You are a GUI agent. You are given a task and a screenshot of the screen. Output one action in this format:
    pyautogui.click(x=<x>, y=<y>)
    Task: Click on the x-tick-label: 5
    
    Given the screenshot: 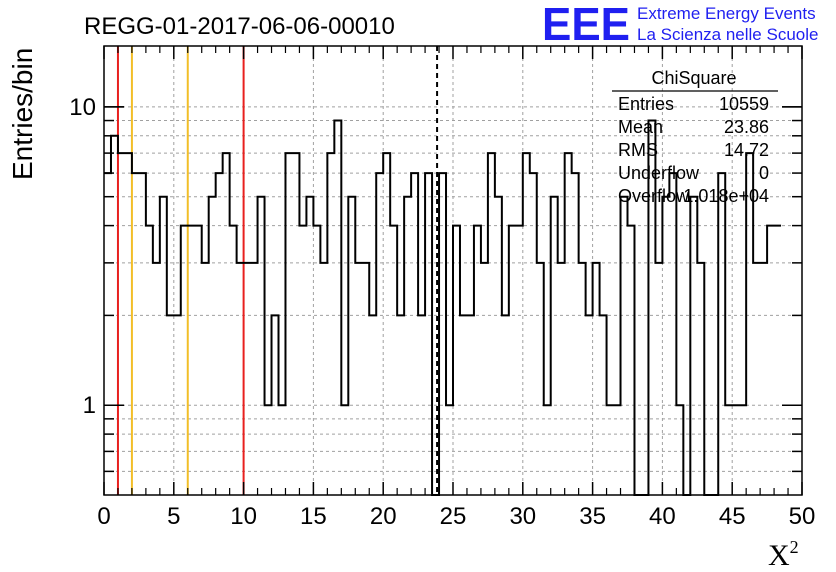 What is the action you would take?
    pyautogui.click(x=173, y=516)
    